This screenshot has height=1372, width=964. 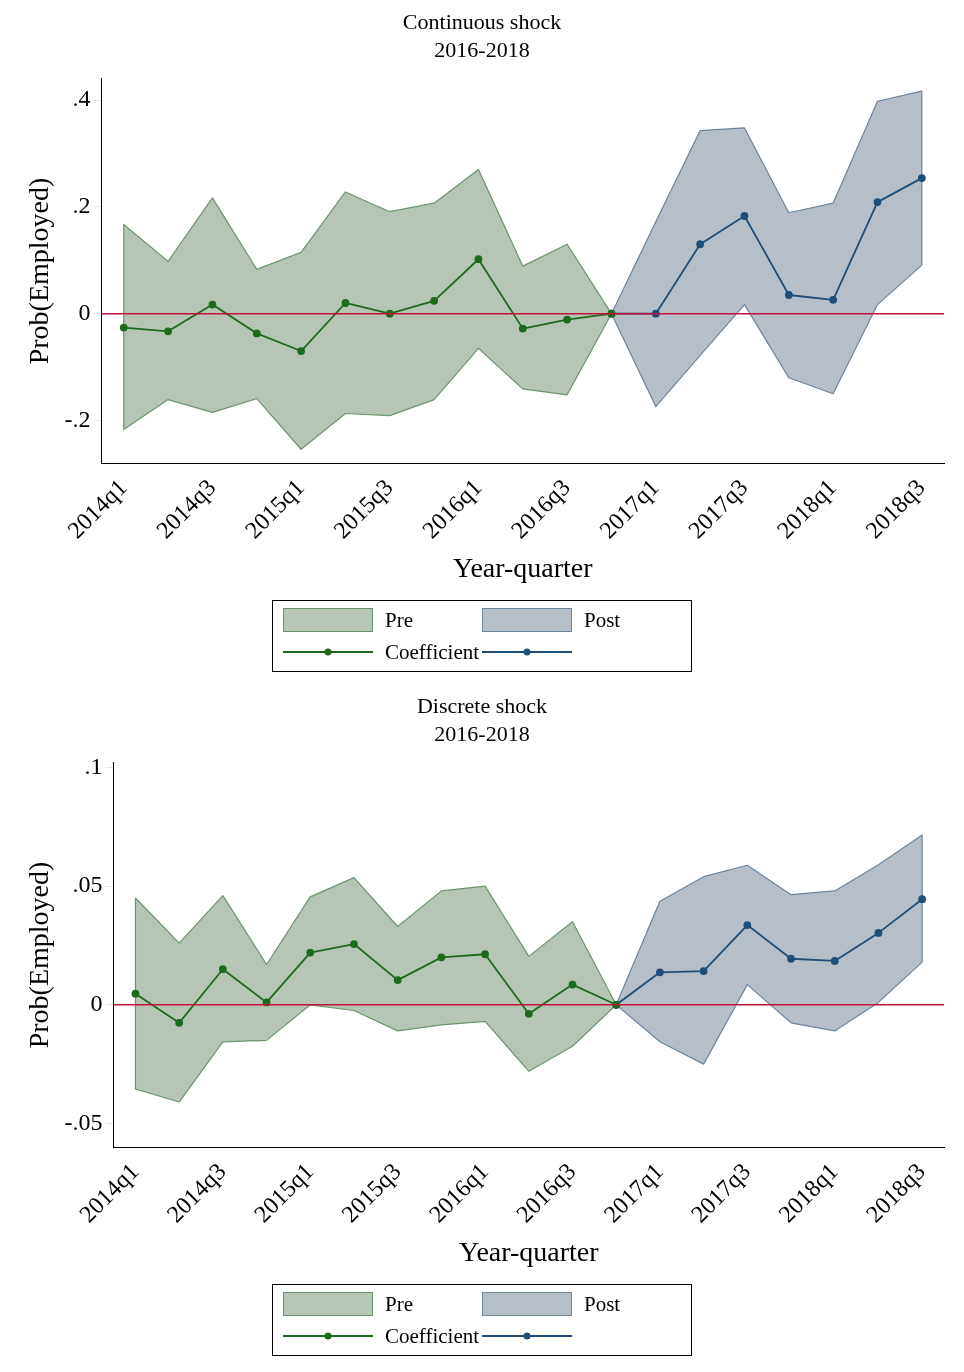 I want to click on y-tick-label: .2, so click(x=81, y=205).